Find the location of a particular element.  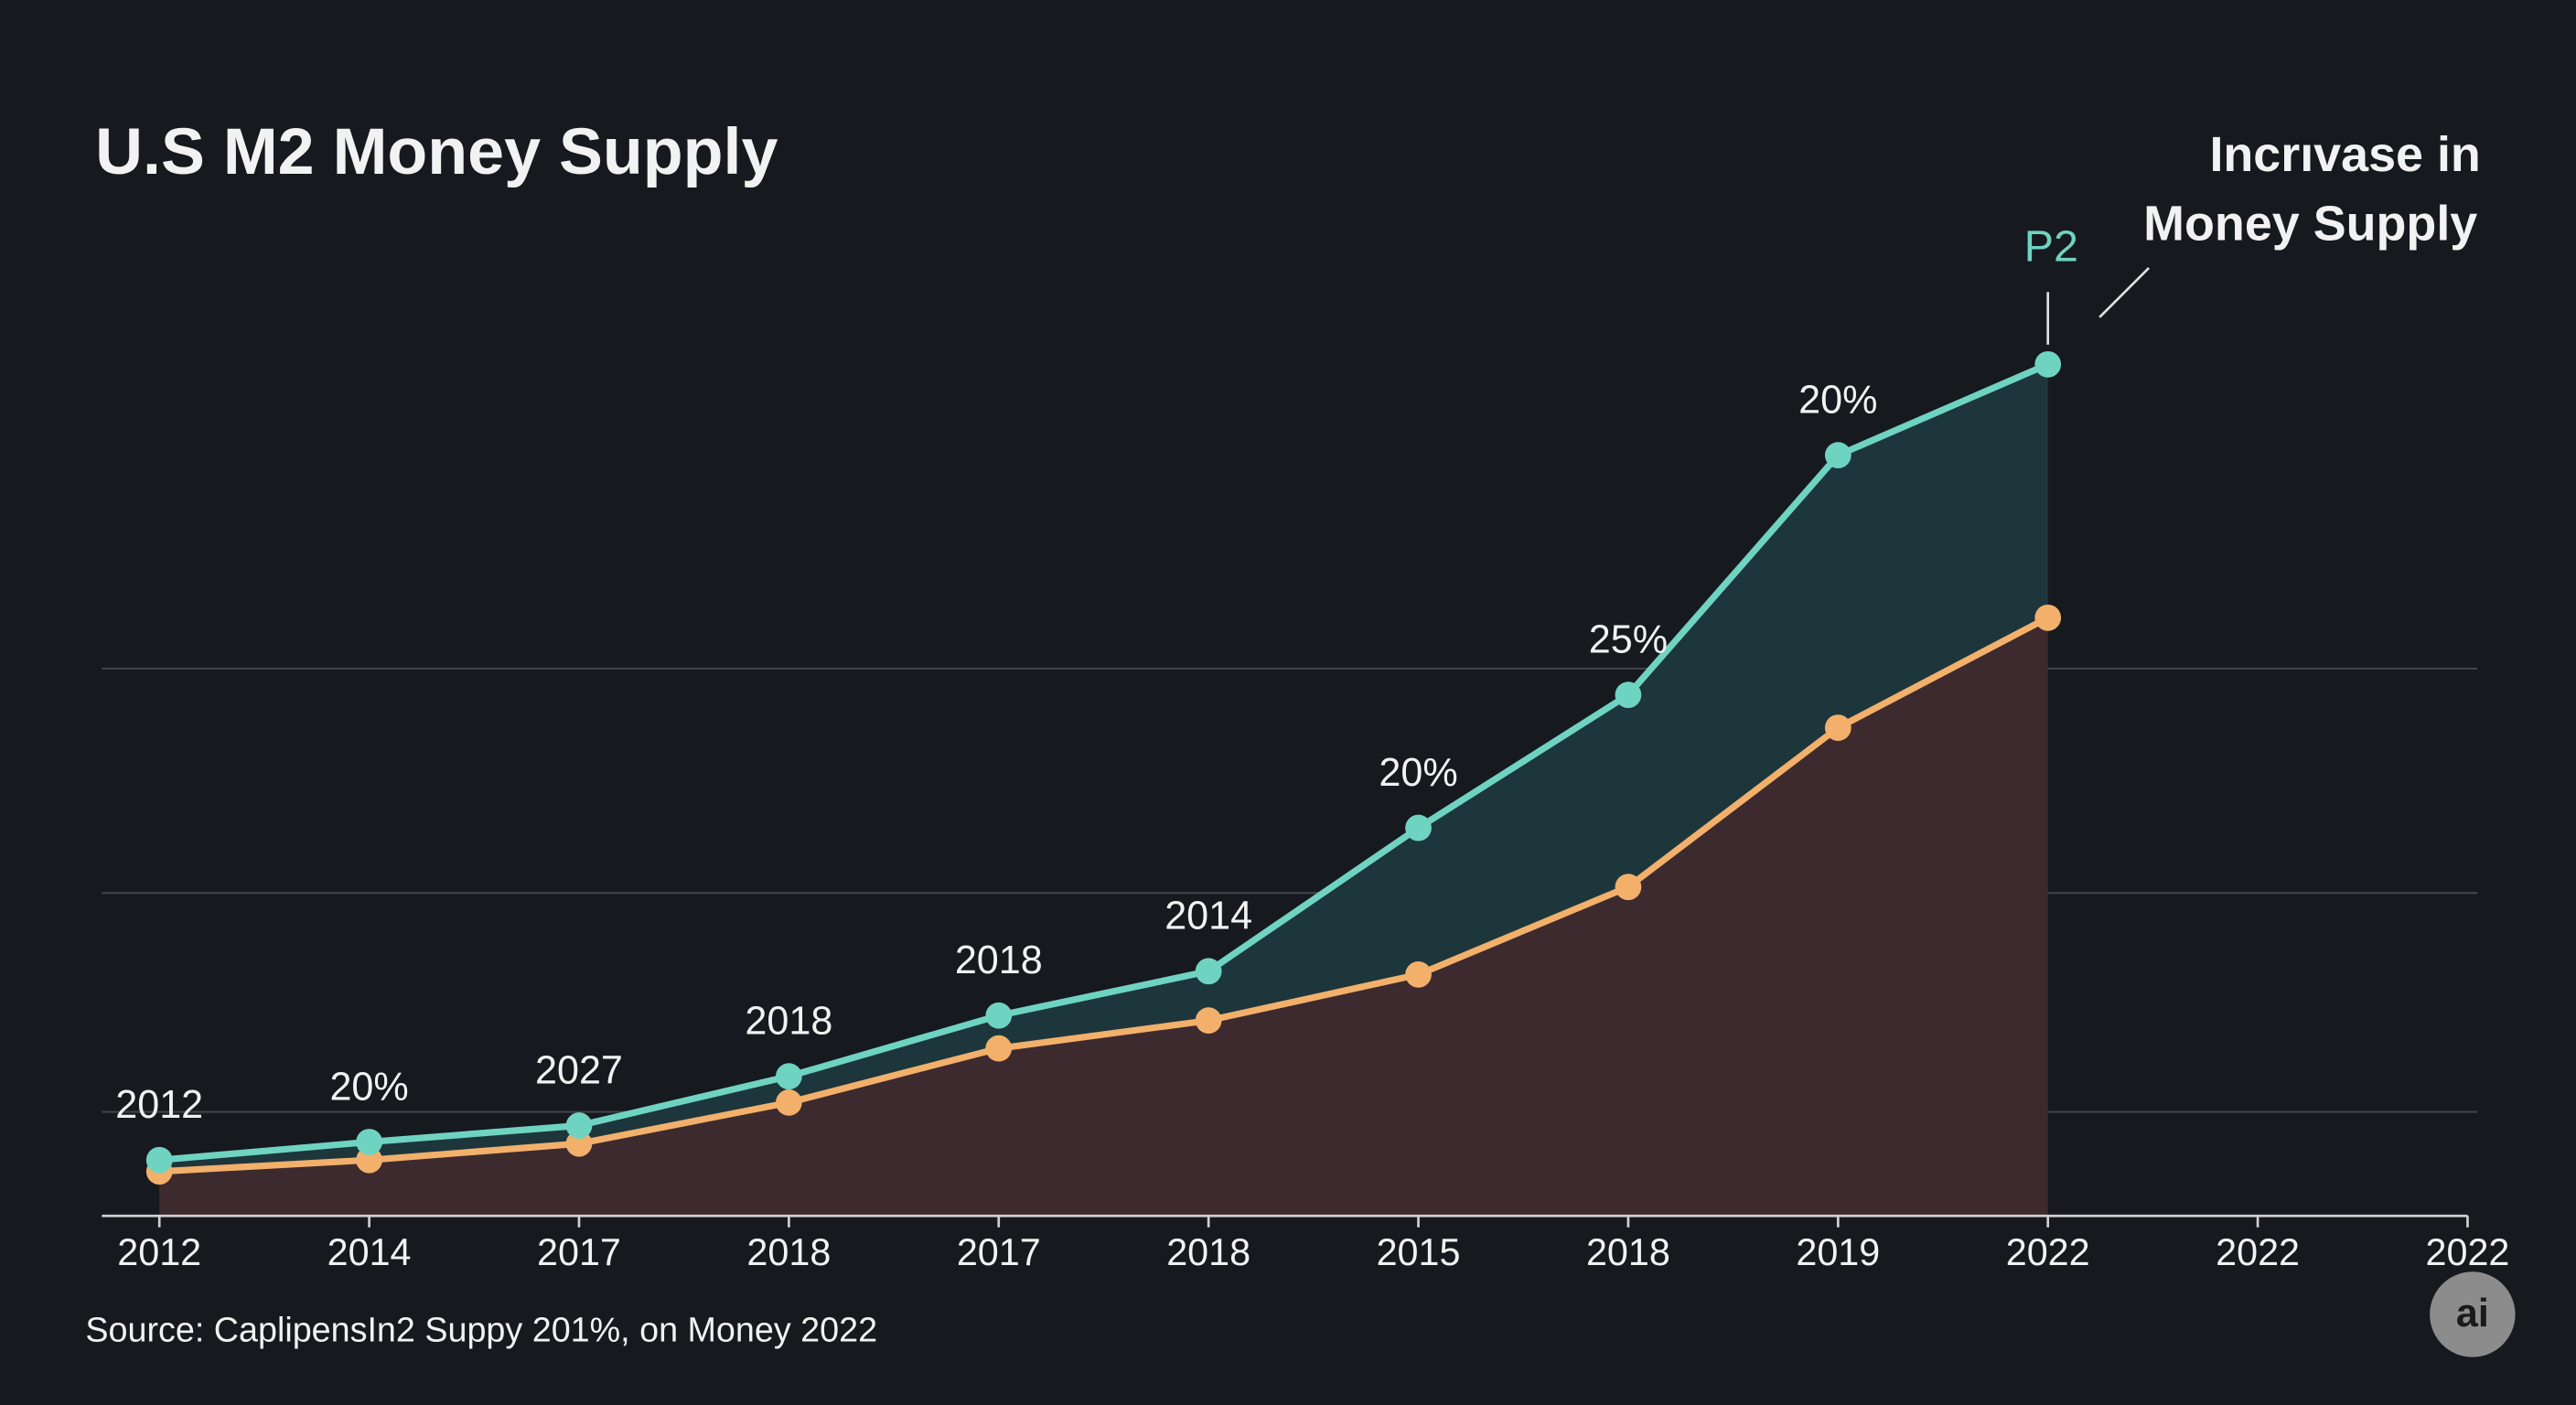

point-label: 2014 is located at coordinates (1208, 916).